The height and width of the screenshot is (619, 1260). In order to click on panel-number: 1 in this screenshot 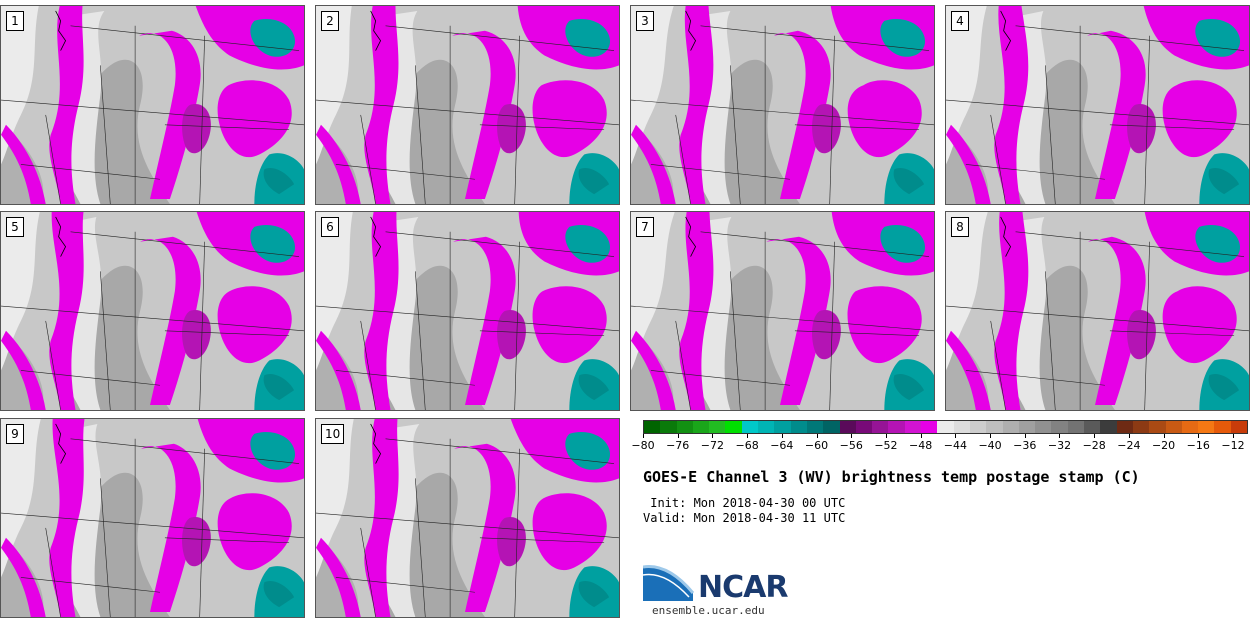, I will do `click(15, 21)`.